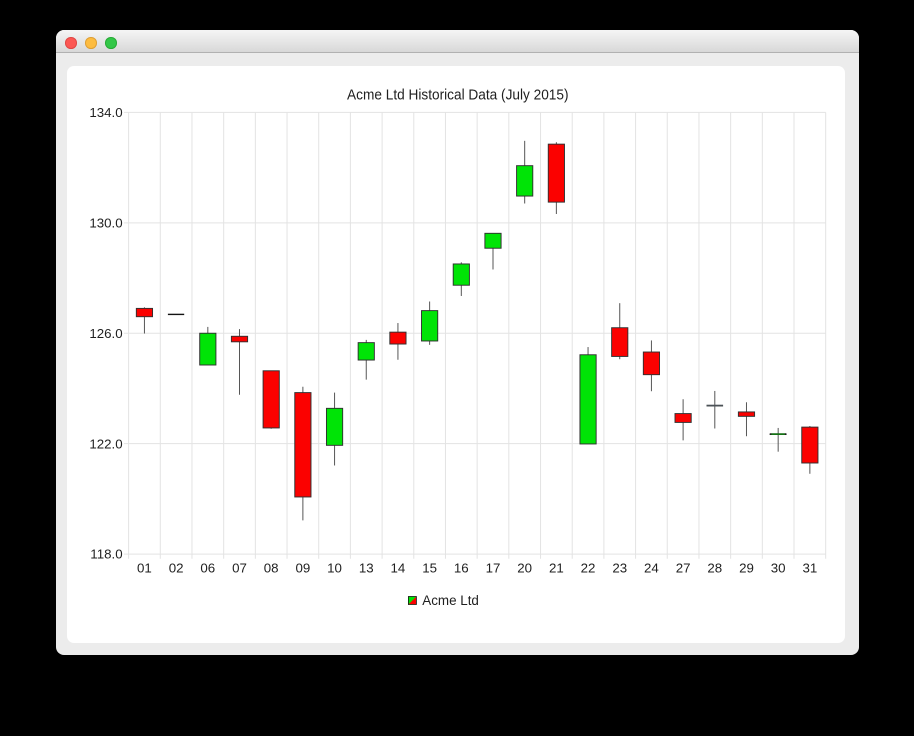 This screenshot has height=736, width=914. I want to click on svg-text: 27, so click(683, 567).